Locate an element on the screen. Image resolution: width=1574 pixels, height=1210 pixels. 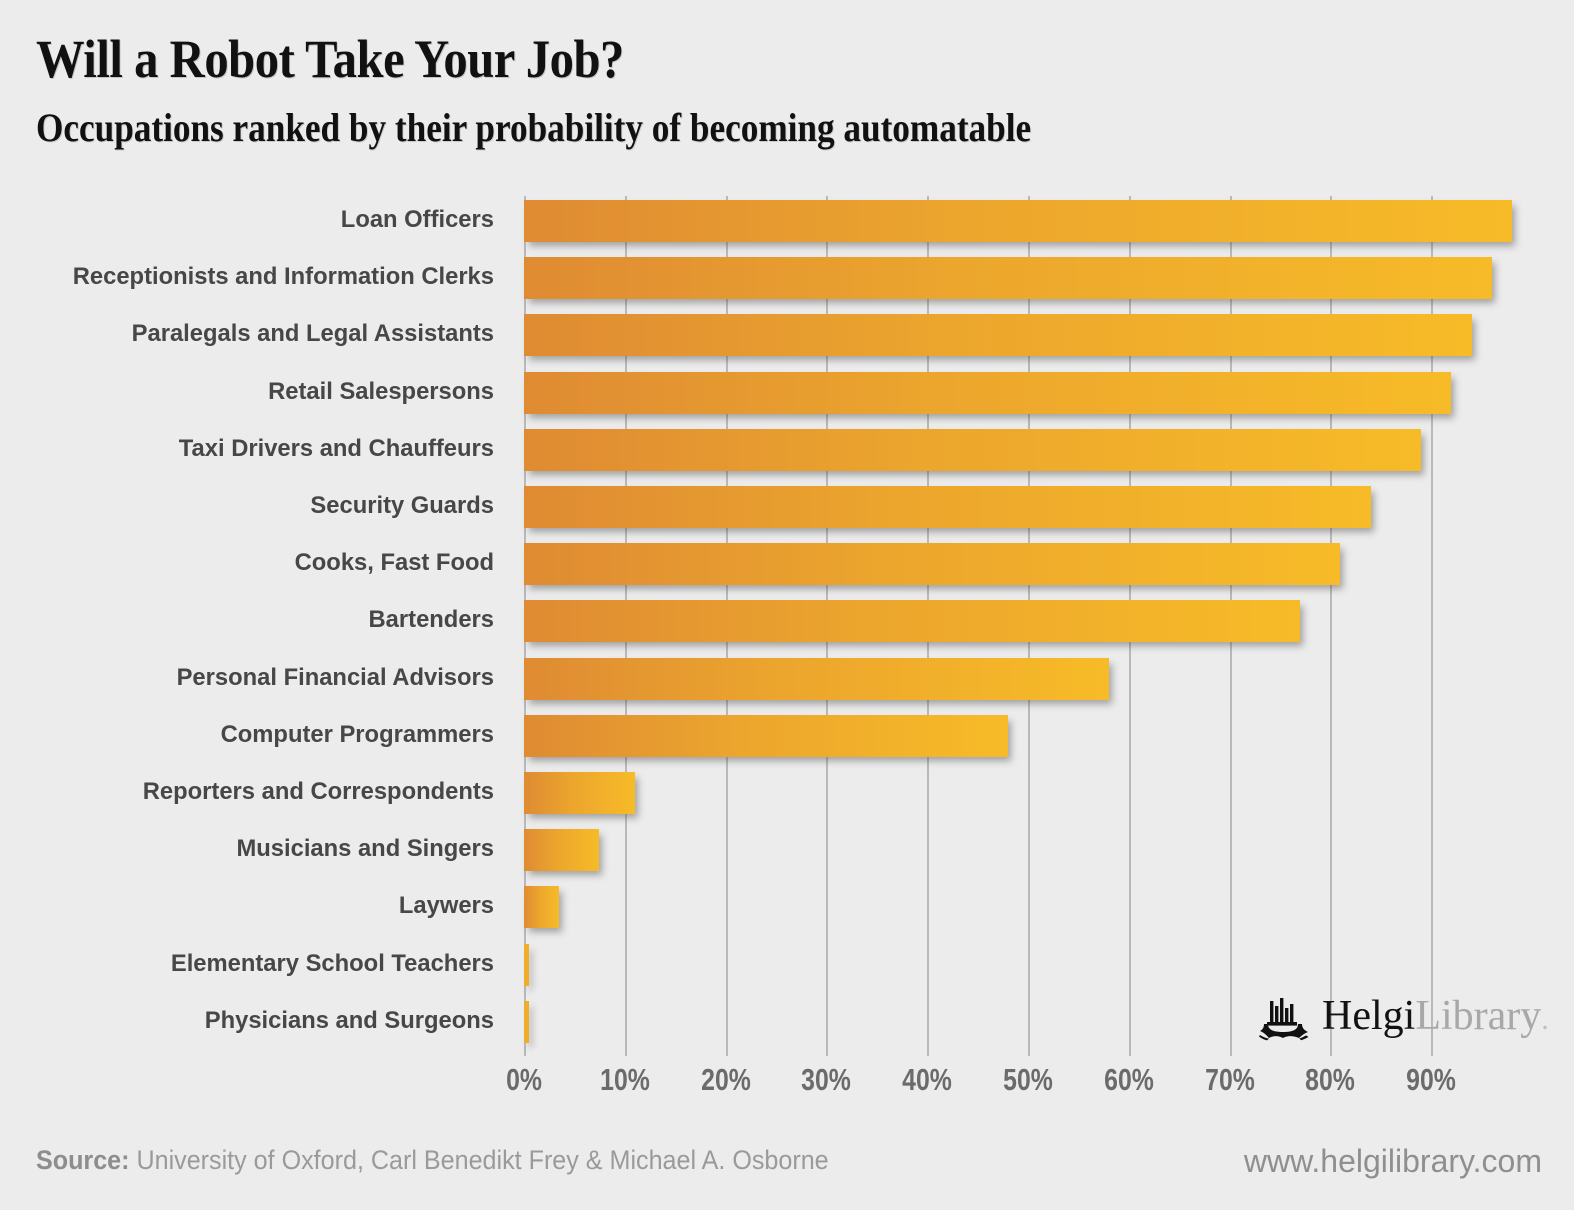
bar-loan-officers is located at coordinates (1018, 221).